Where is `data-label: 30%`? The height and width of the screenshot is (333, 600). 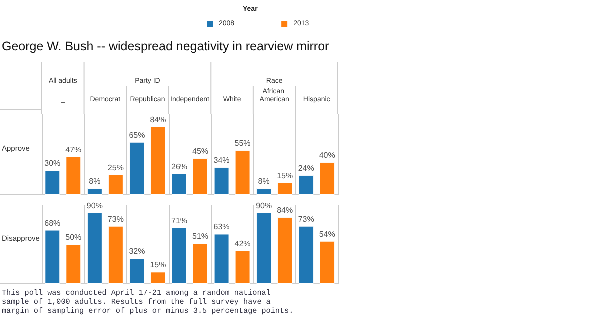 data-label: 30% is located at coordinates (52, 163).